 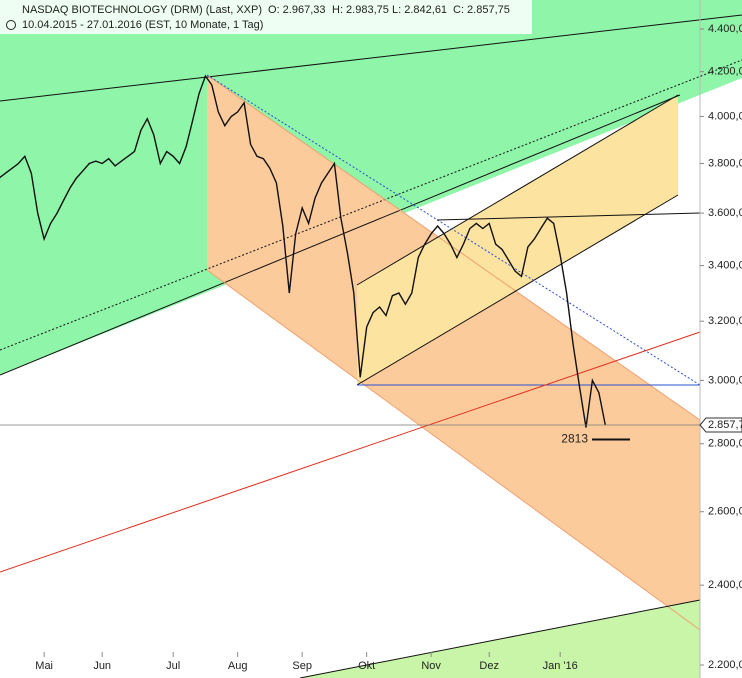 What do you see at coordinates (366, 666) in the screenshot?
I see `x-tick-label: Okt` at bounding box center [366, 666].